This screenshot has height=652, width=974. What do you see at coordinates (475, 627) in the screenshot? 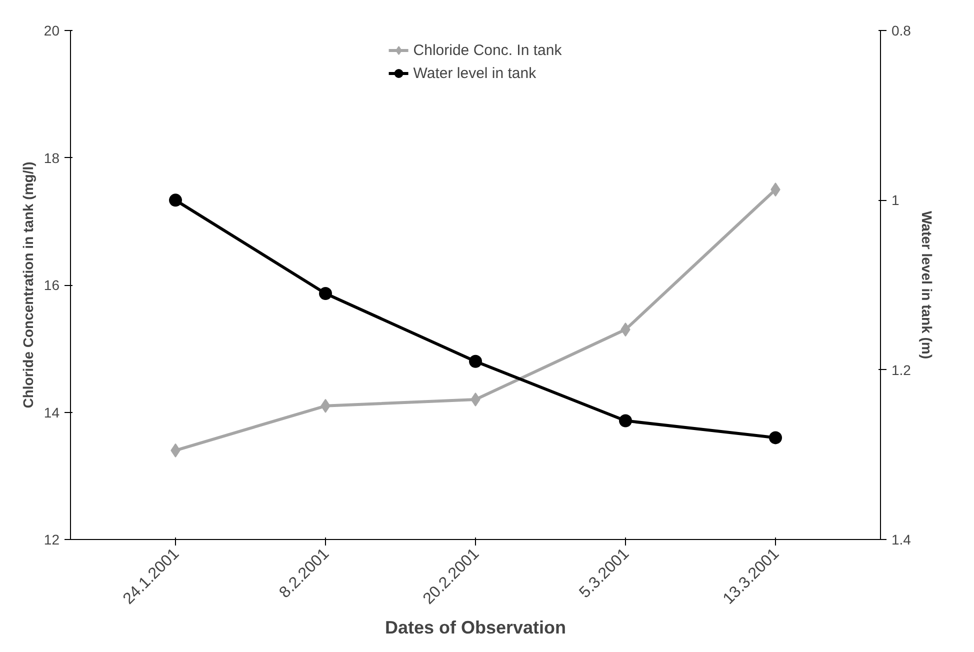
I see `x-axis-title: Dates of Observation` at bounding box center [475, 627].